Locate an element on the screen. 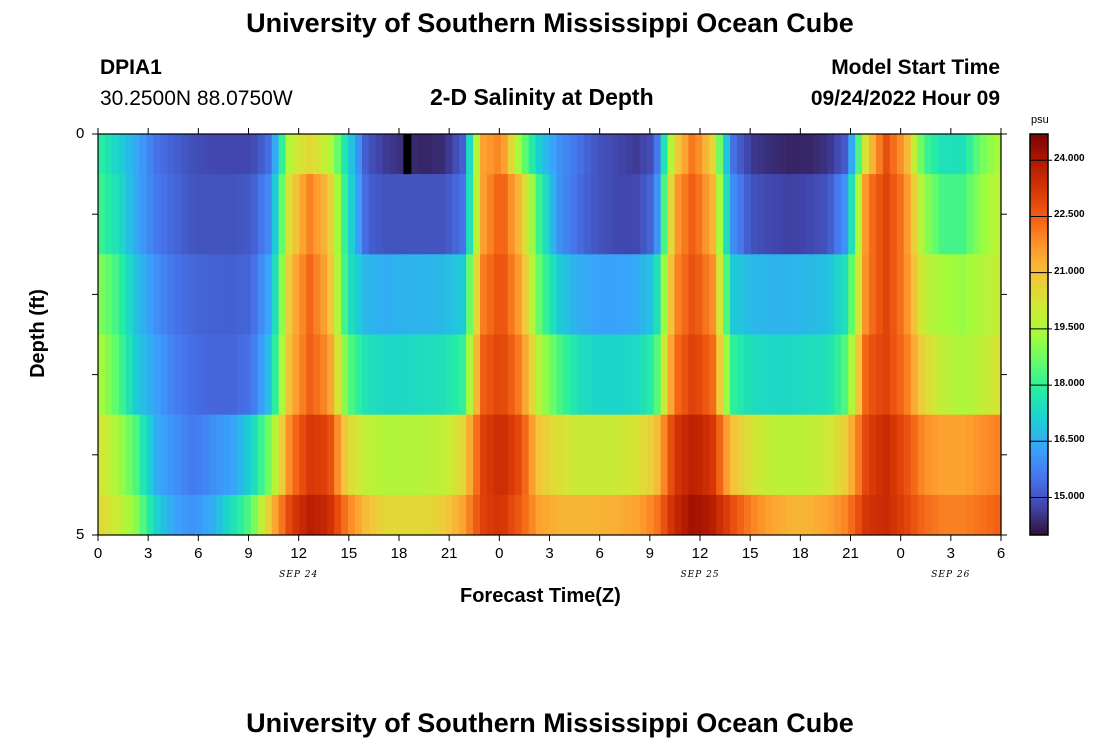 Image resolution: width=1100 pixels, height=750 pixels. chart-title: 2-D Salinity at Depth is located at coordinates (542, 97).